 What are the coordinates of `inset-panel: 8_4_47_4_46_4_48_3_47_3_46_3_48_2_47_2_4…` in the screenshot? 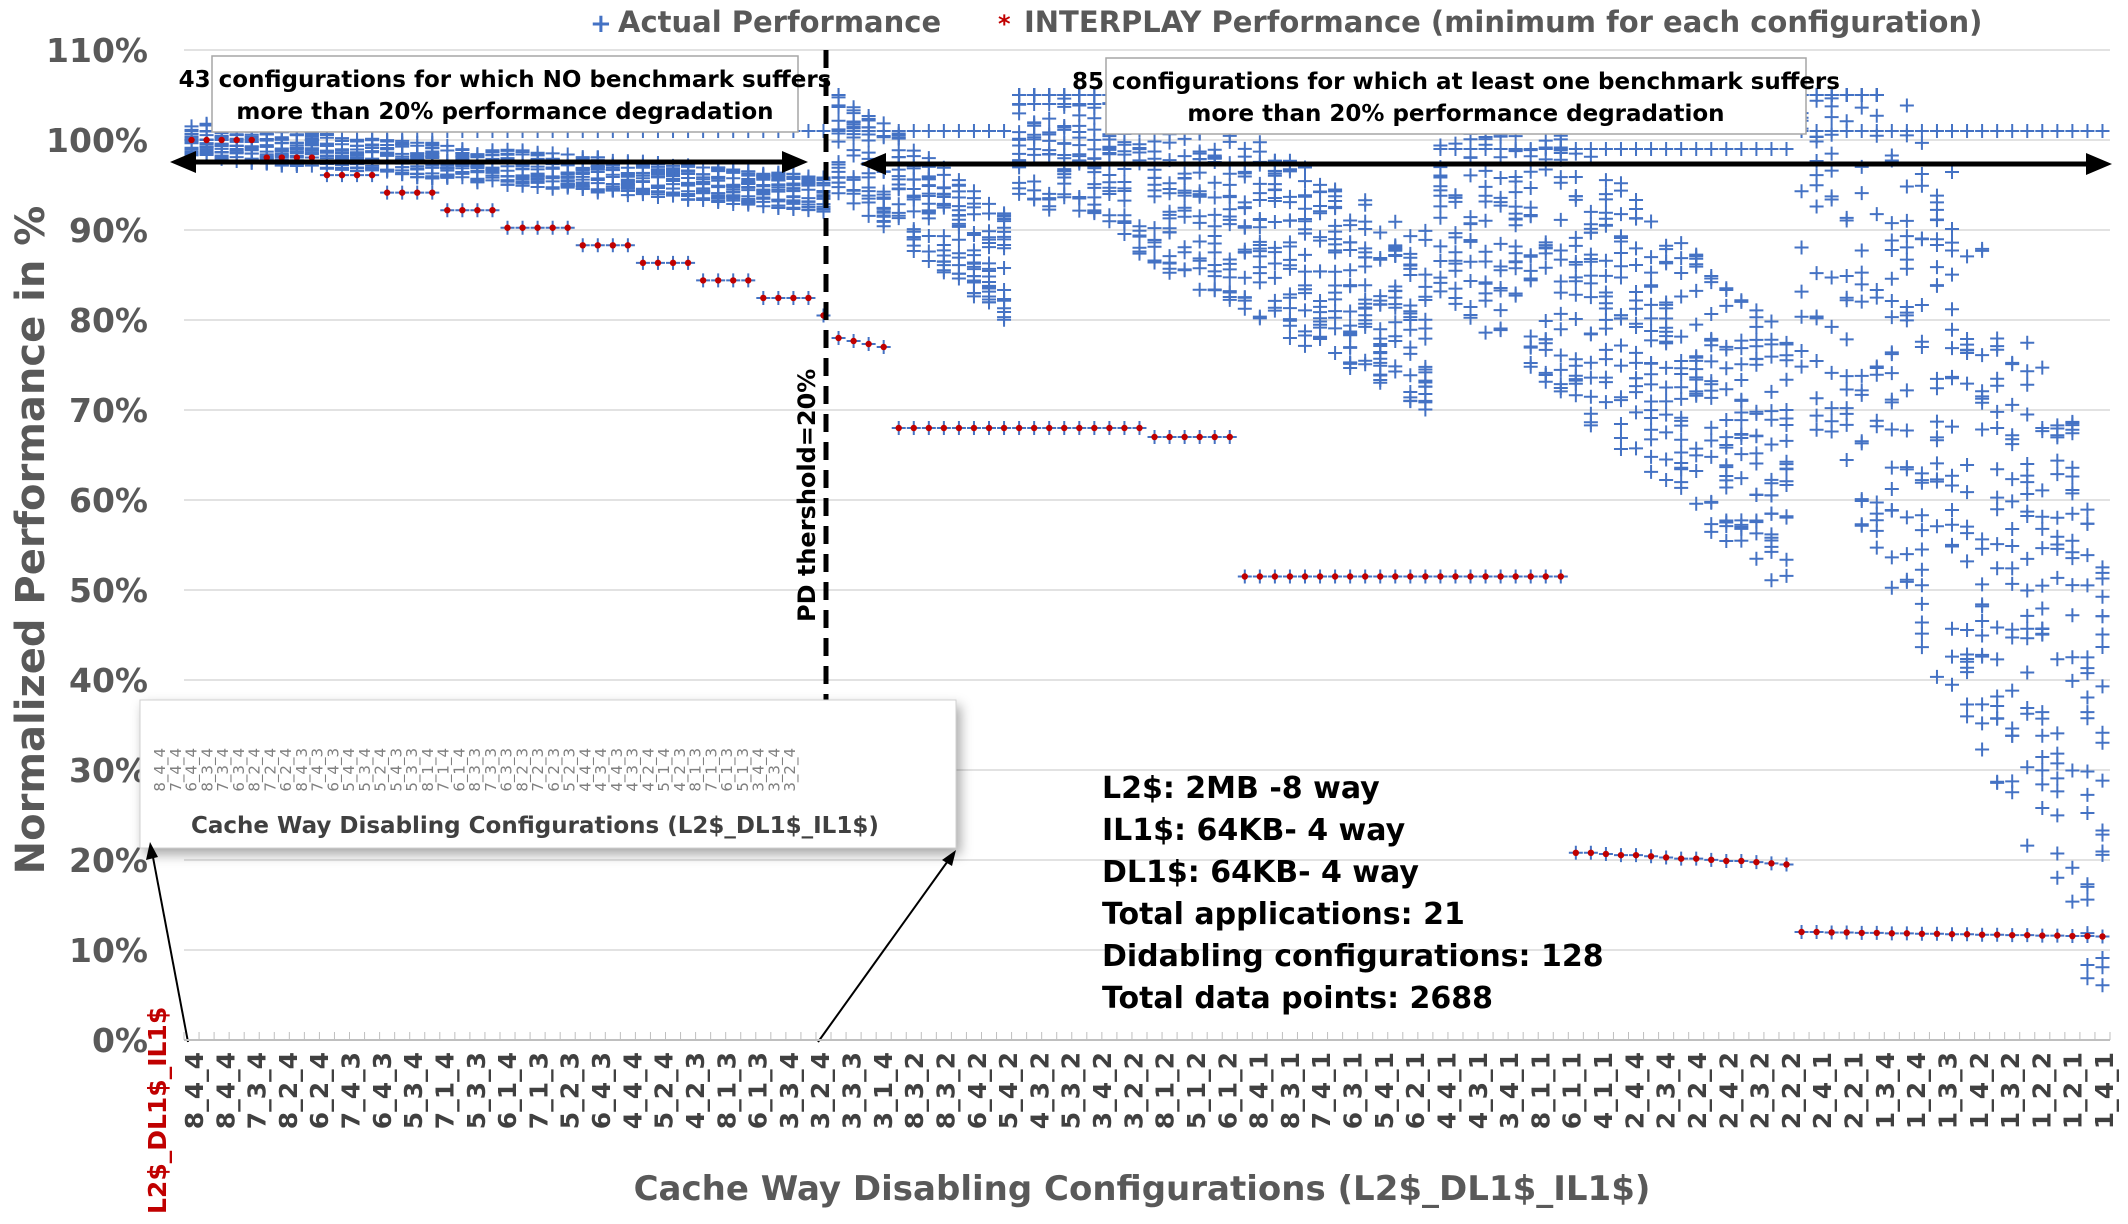 It's located at (548, 774).